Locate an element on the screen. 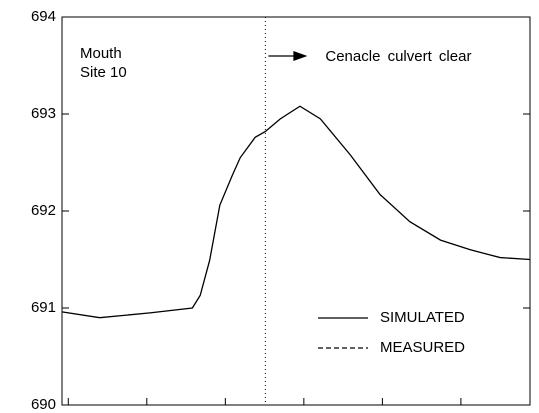 The width and height of the screenshot is (539, 413). x-tick-label: 26 is located at coordinates (461, 411).